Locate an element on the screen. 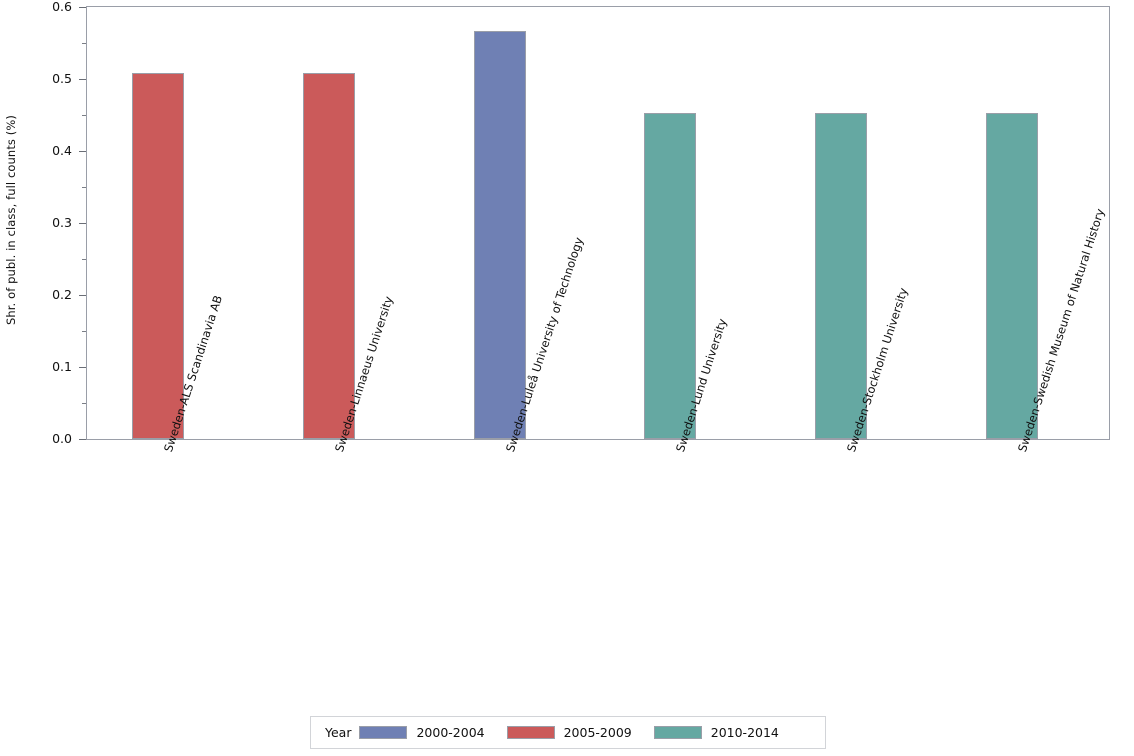 This screenshot has height=756, width=1134. legend-entry: 2005-2009 is located at coordinates (580, 732).